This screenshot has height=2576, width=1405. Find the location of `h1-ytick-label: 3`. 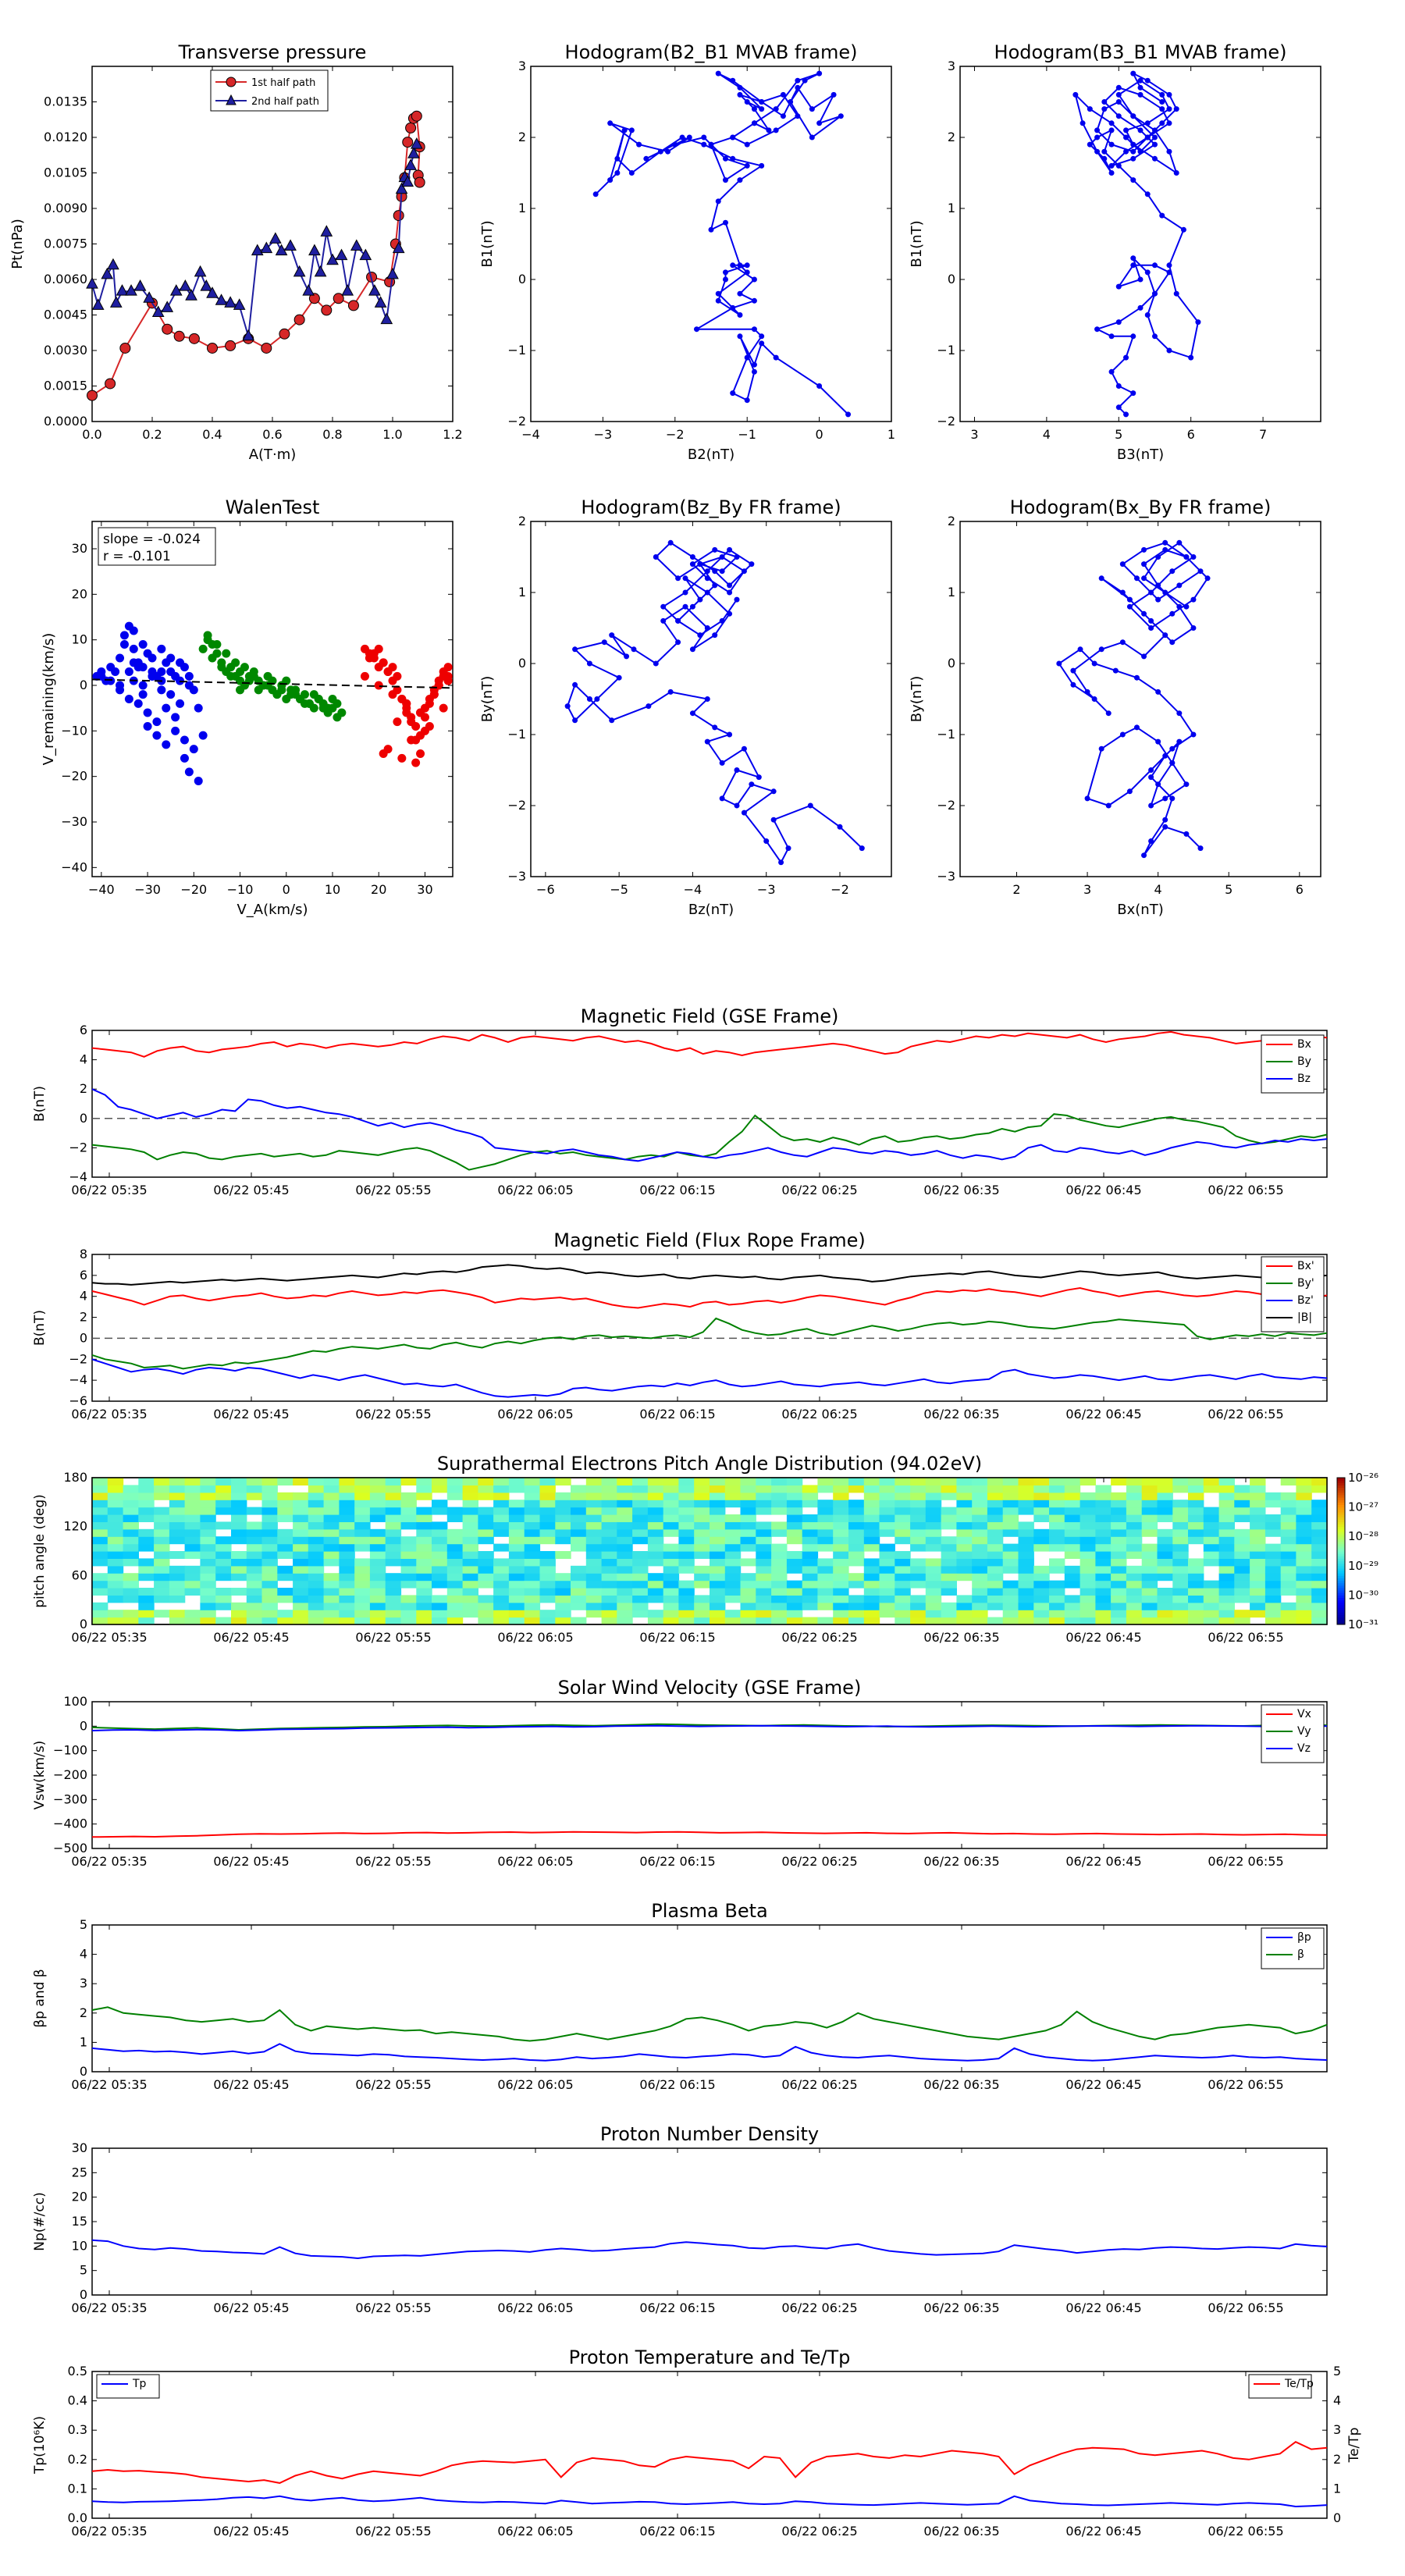

h1-ytick-label: 3 is located at coordinates (522, 66).